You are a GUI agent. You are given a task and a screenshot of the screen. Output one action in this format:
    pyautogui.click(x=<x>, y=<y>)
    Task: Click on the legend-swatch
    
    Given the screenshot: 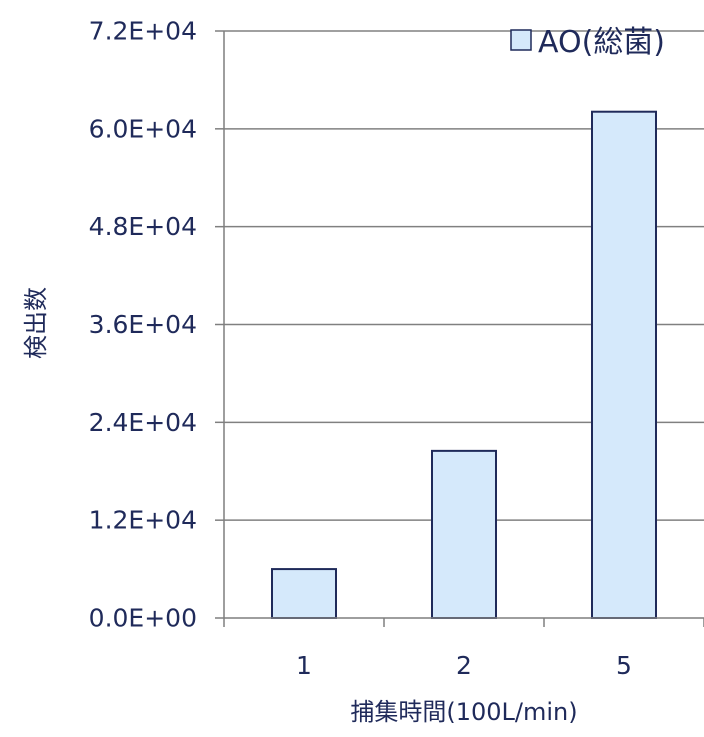 What is the action you would take?
    pyautogui.click(x=521, y=40)
    